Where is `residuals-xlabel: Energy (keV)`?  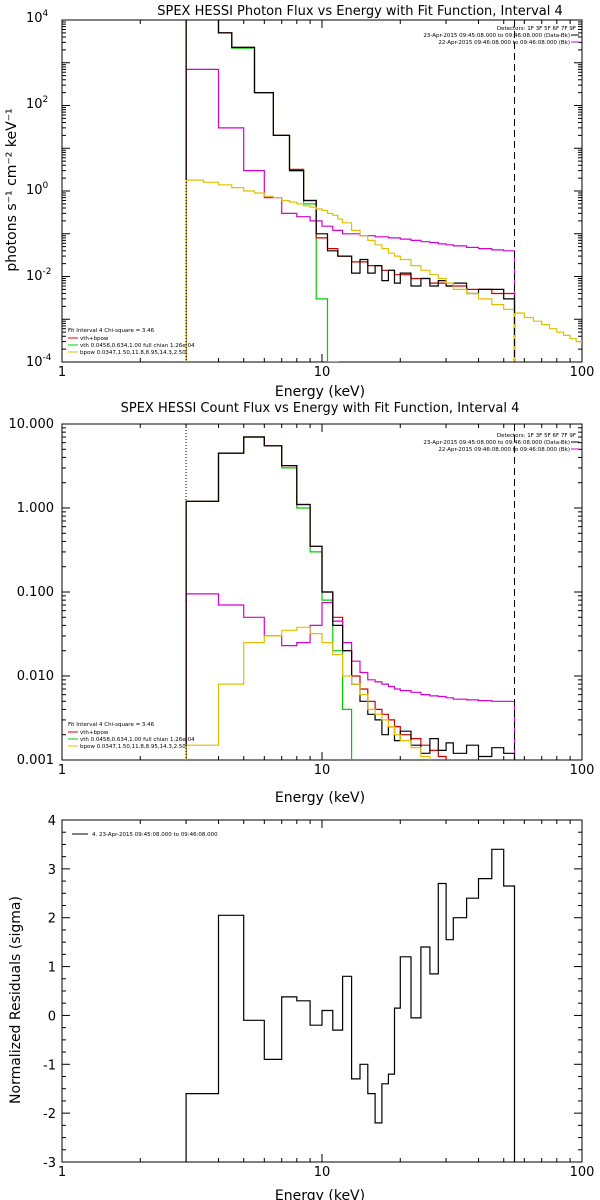 residuals-xlabel: Energy (keV) is located at coordinates (320, 1194).